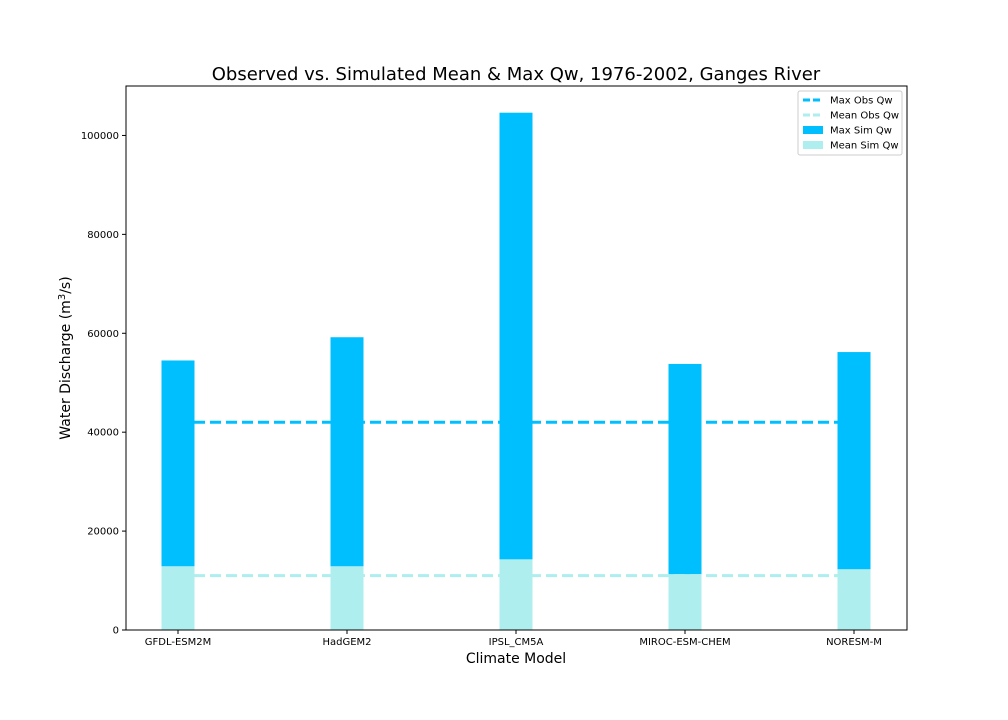 Image resolution: width=1008 pixels, height=720 pixels. What do you see at coordinates (103, 532) in the screenshot?
I see `y-tick-label: 20000` at bounding box center [103, 532].